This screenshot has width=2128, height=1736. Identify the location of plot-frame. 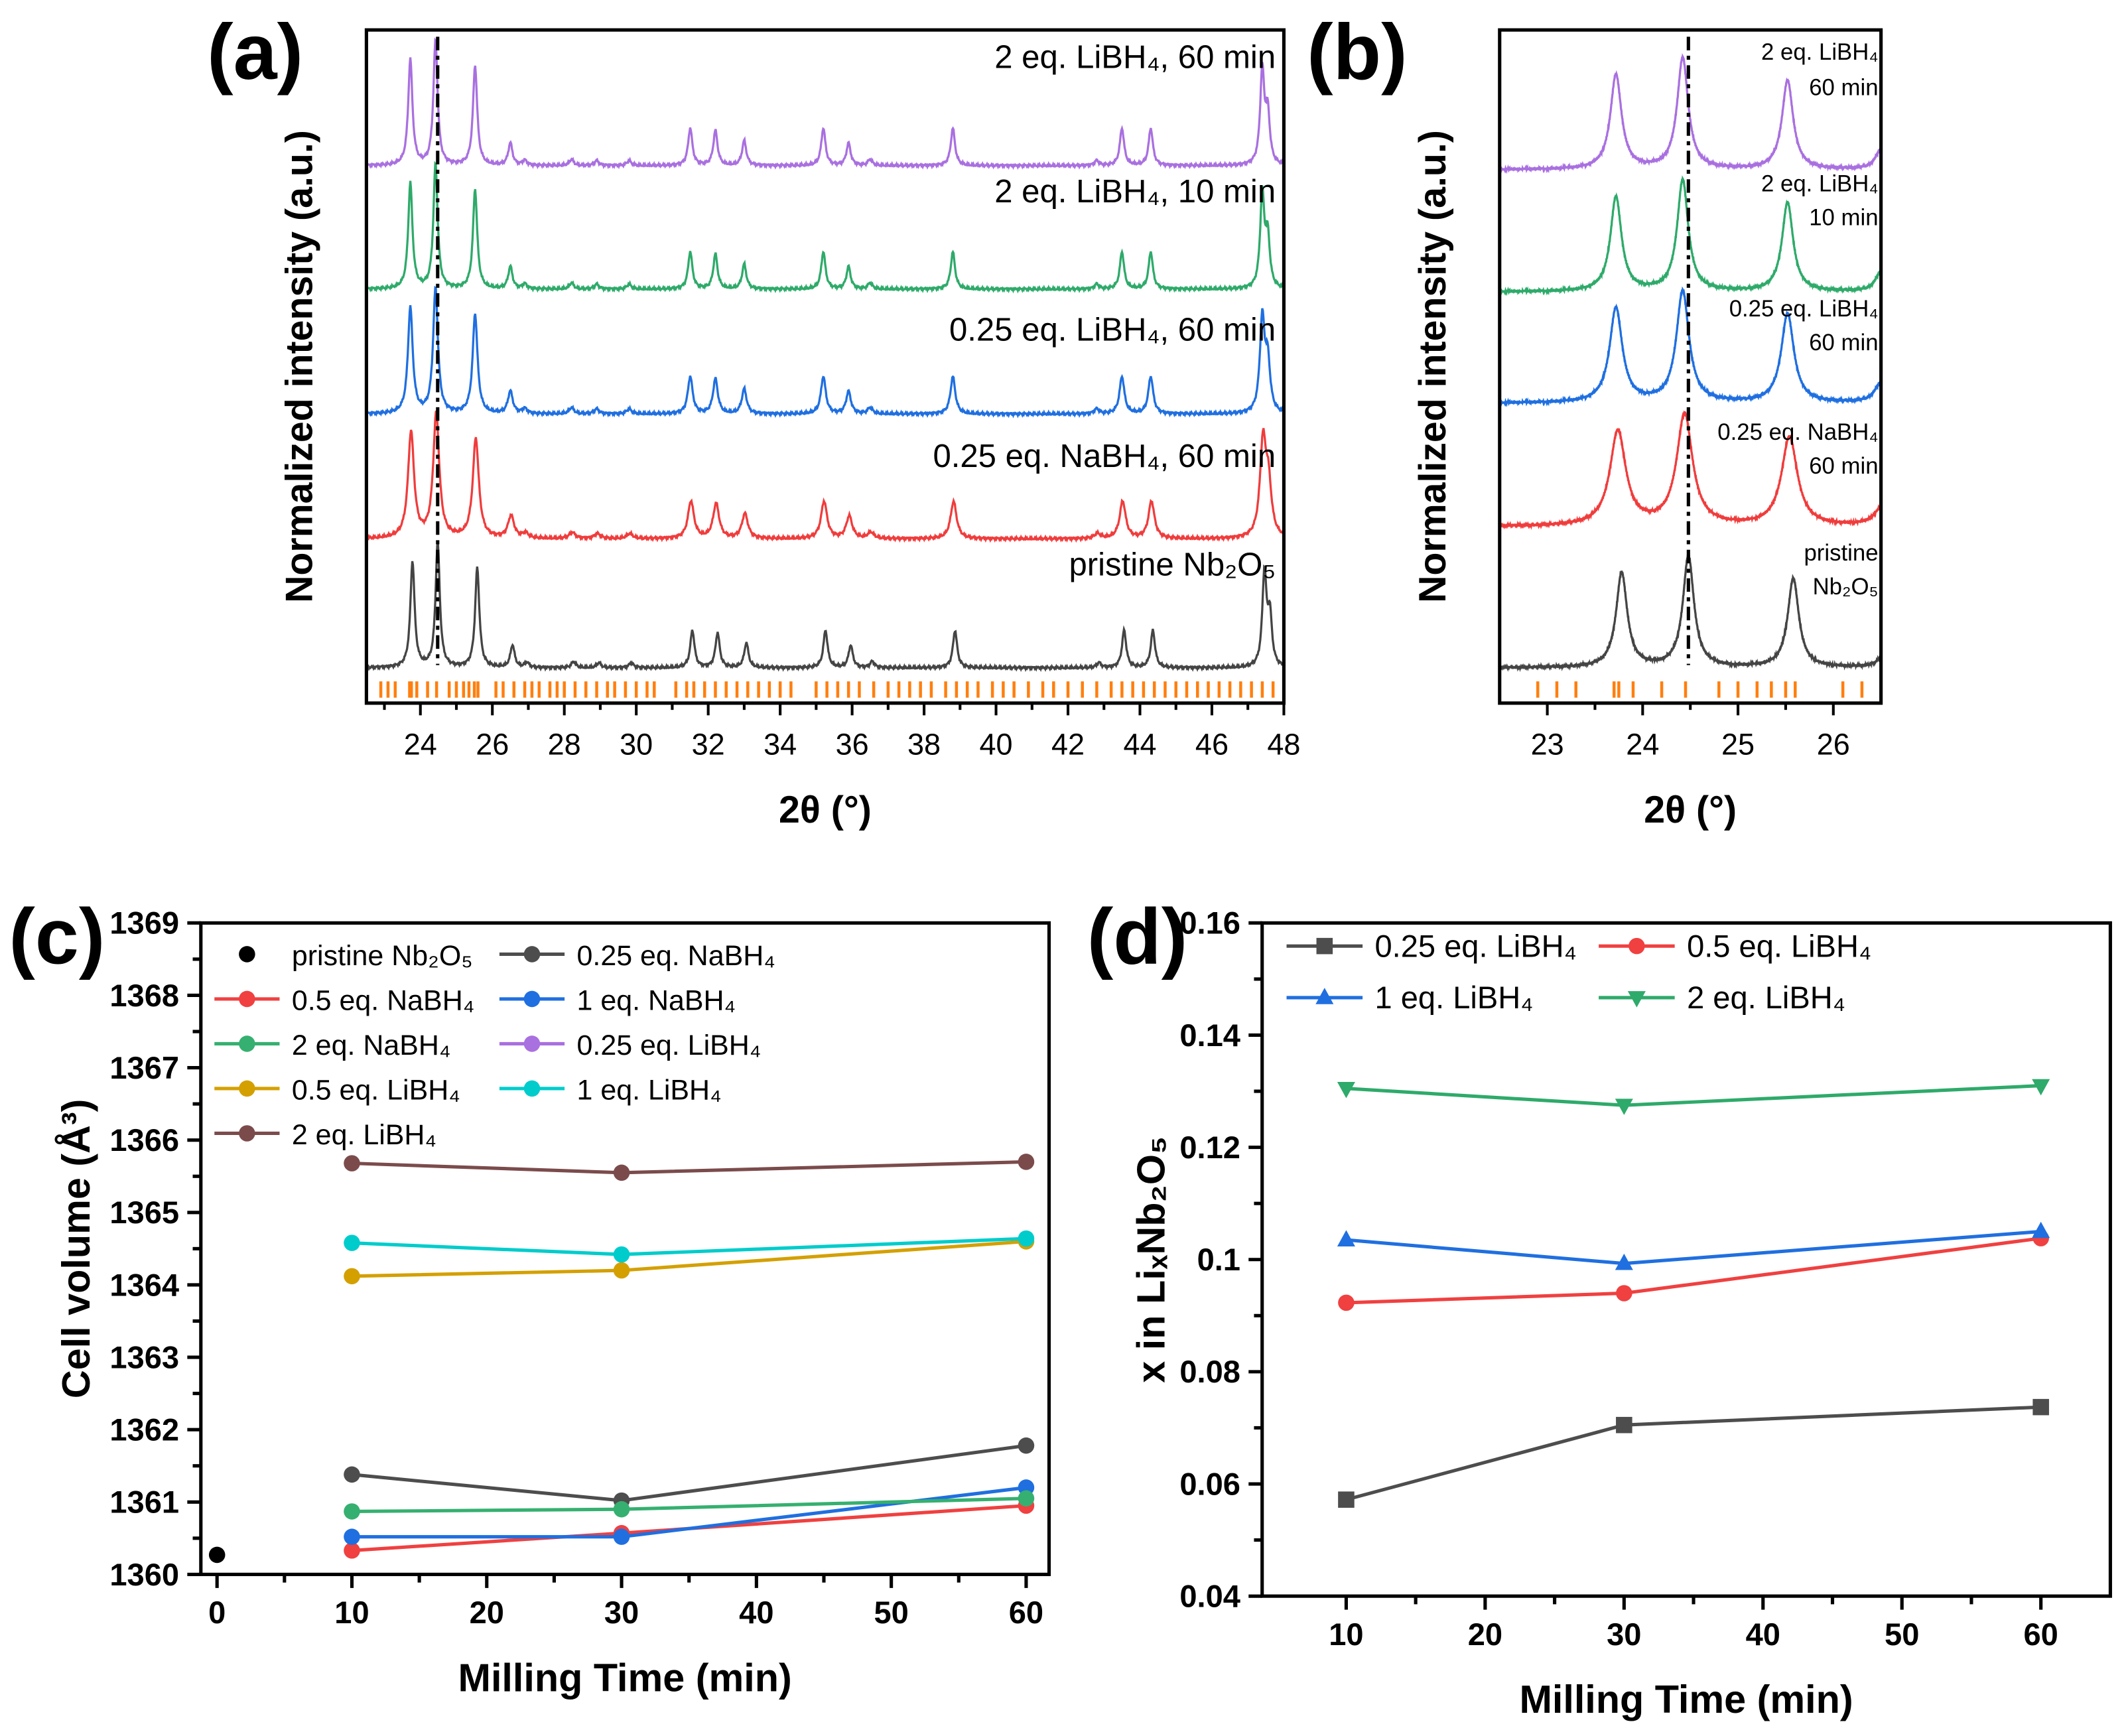
(1690, 366).